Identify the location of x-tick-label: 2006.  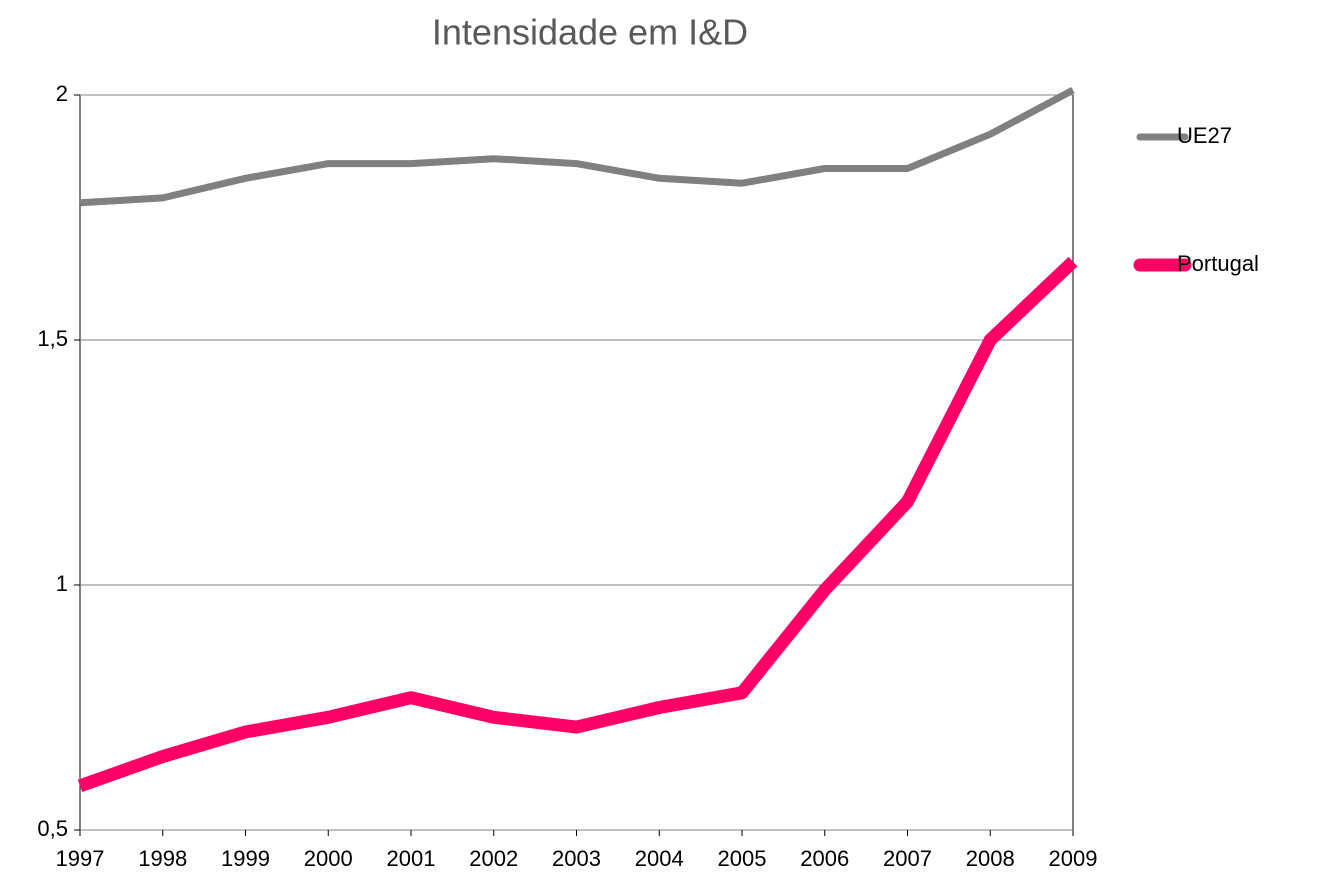
(824, 858).